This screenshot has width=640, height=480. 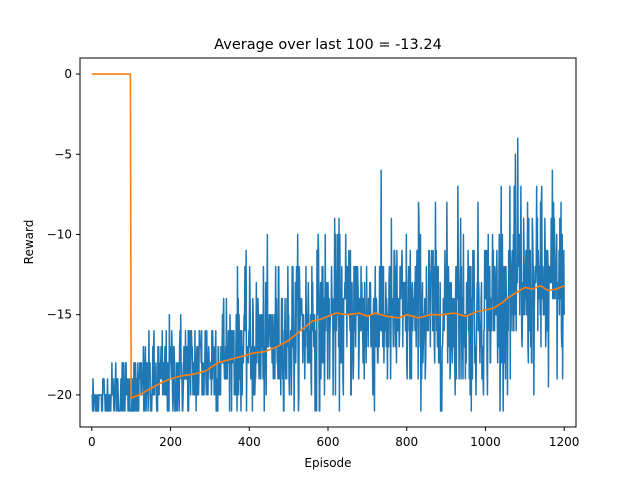 I want to click on x-axis: 0 200 400 600 800 1000 1200, so click(x=333, y=438).